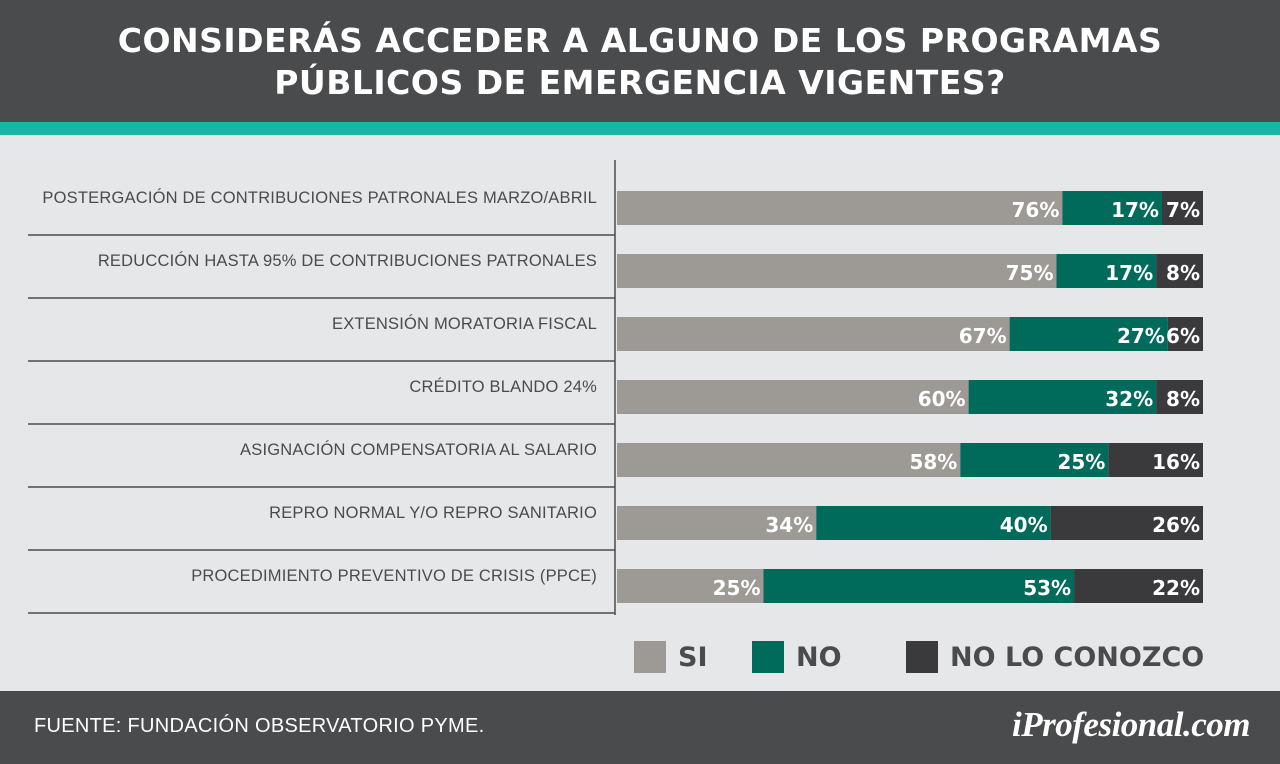  I want to click on legend-item-si: SI, so click(671, 657).